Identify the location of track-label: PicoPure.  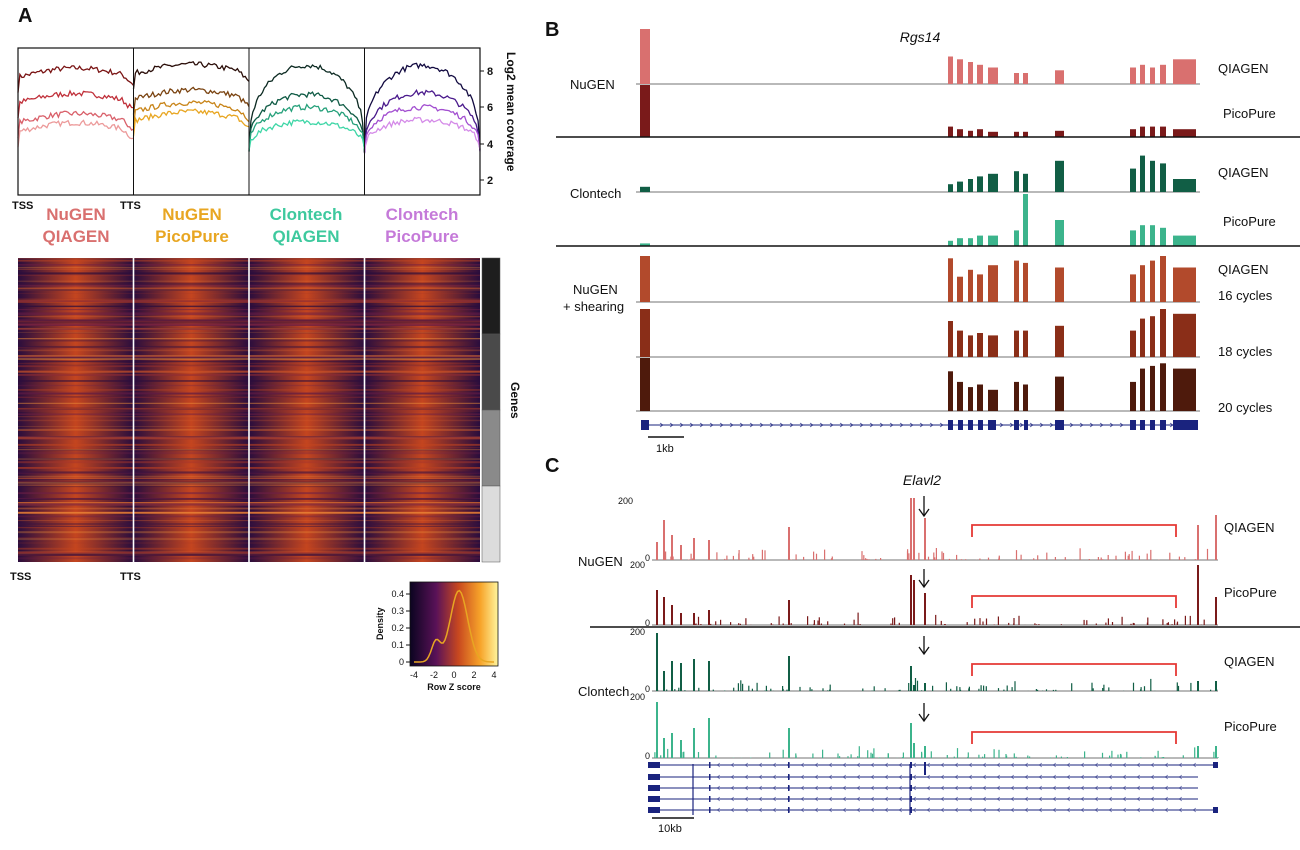
(1250, 592).